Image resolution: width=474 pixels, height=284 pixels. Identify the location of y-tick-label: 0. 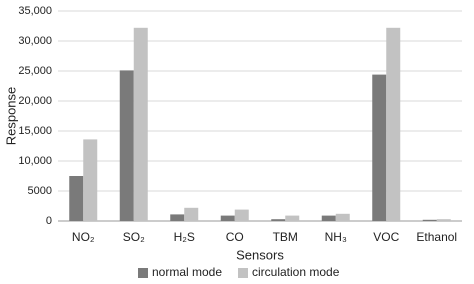
(49, 221).